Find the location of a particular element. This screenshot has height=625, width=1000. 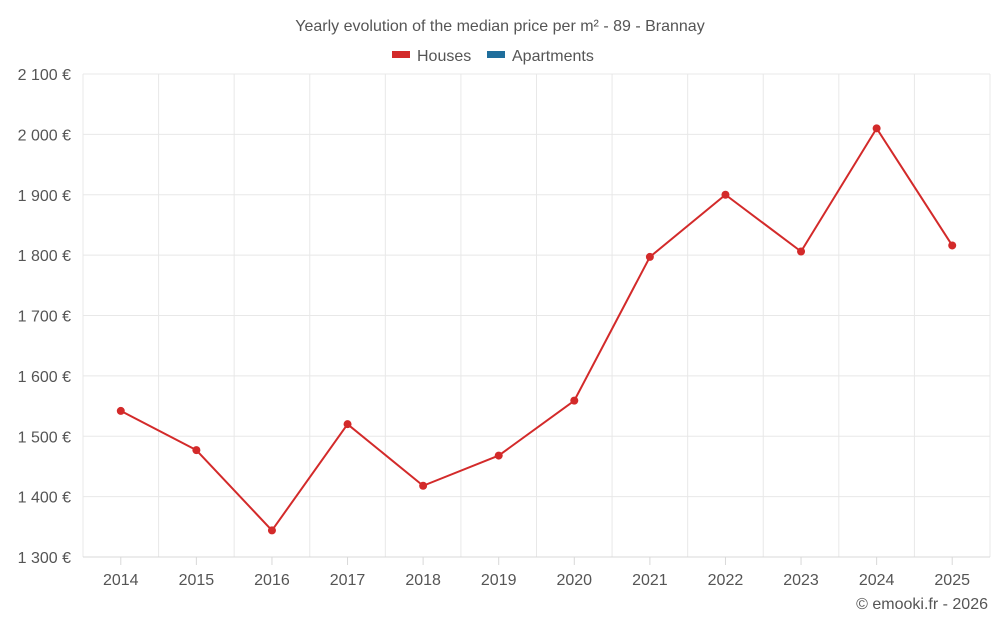

data-point-houses-2014 is located at coordinates (120, 410).